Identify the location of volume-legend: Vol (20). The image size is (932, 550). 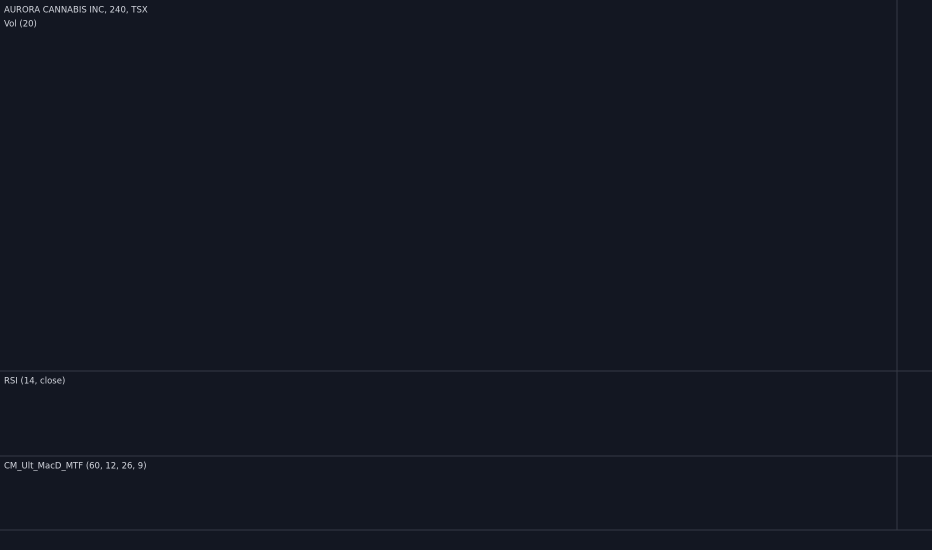
(20, 25).